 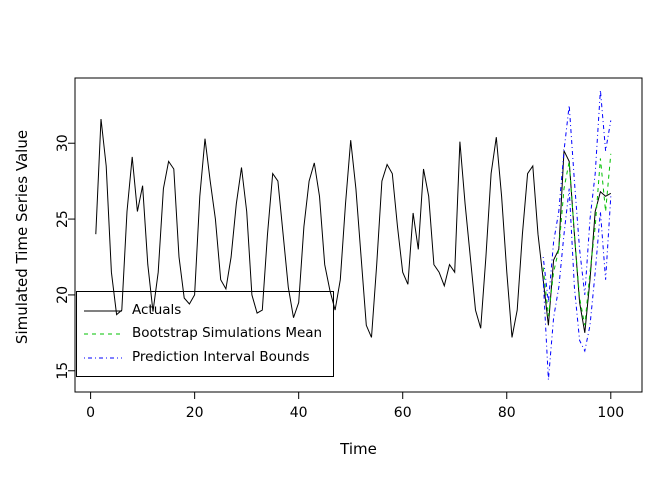 I want to click on y-tick-label: 25, so click(x=63, y=219).